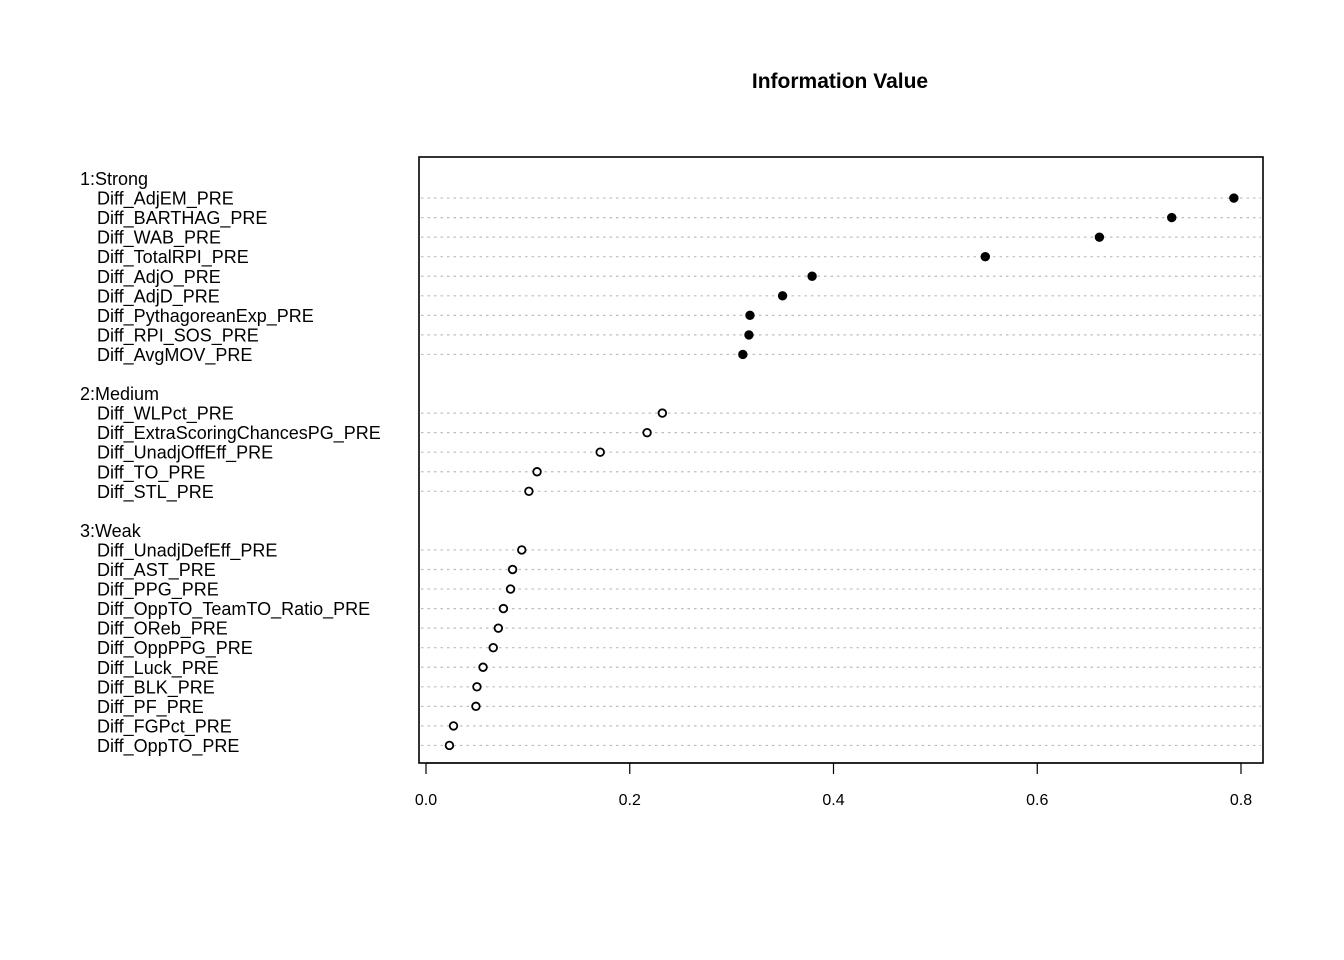 The width and height of the screenshot is (1344, 960). I want to click on chart-title: Information Value, so click(840, 81).